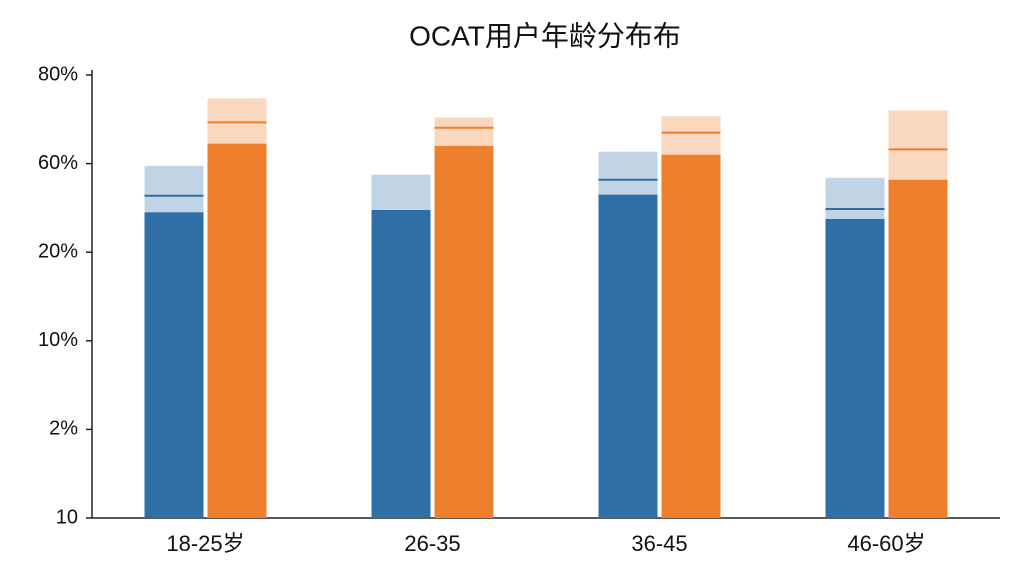 The width and height of the screenshot is (1024, 576). Describe the element at coordinates (886, 543) in the screenshot. I see `x-tick-label: 46-60岁` at that location.